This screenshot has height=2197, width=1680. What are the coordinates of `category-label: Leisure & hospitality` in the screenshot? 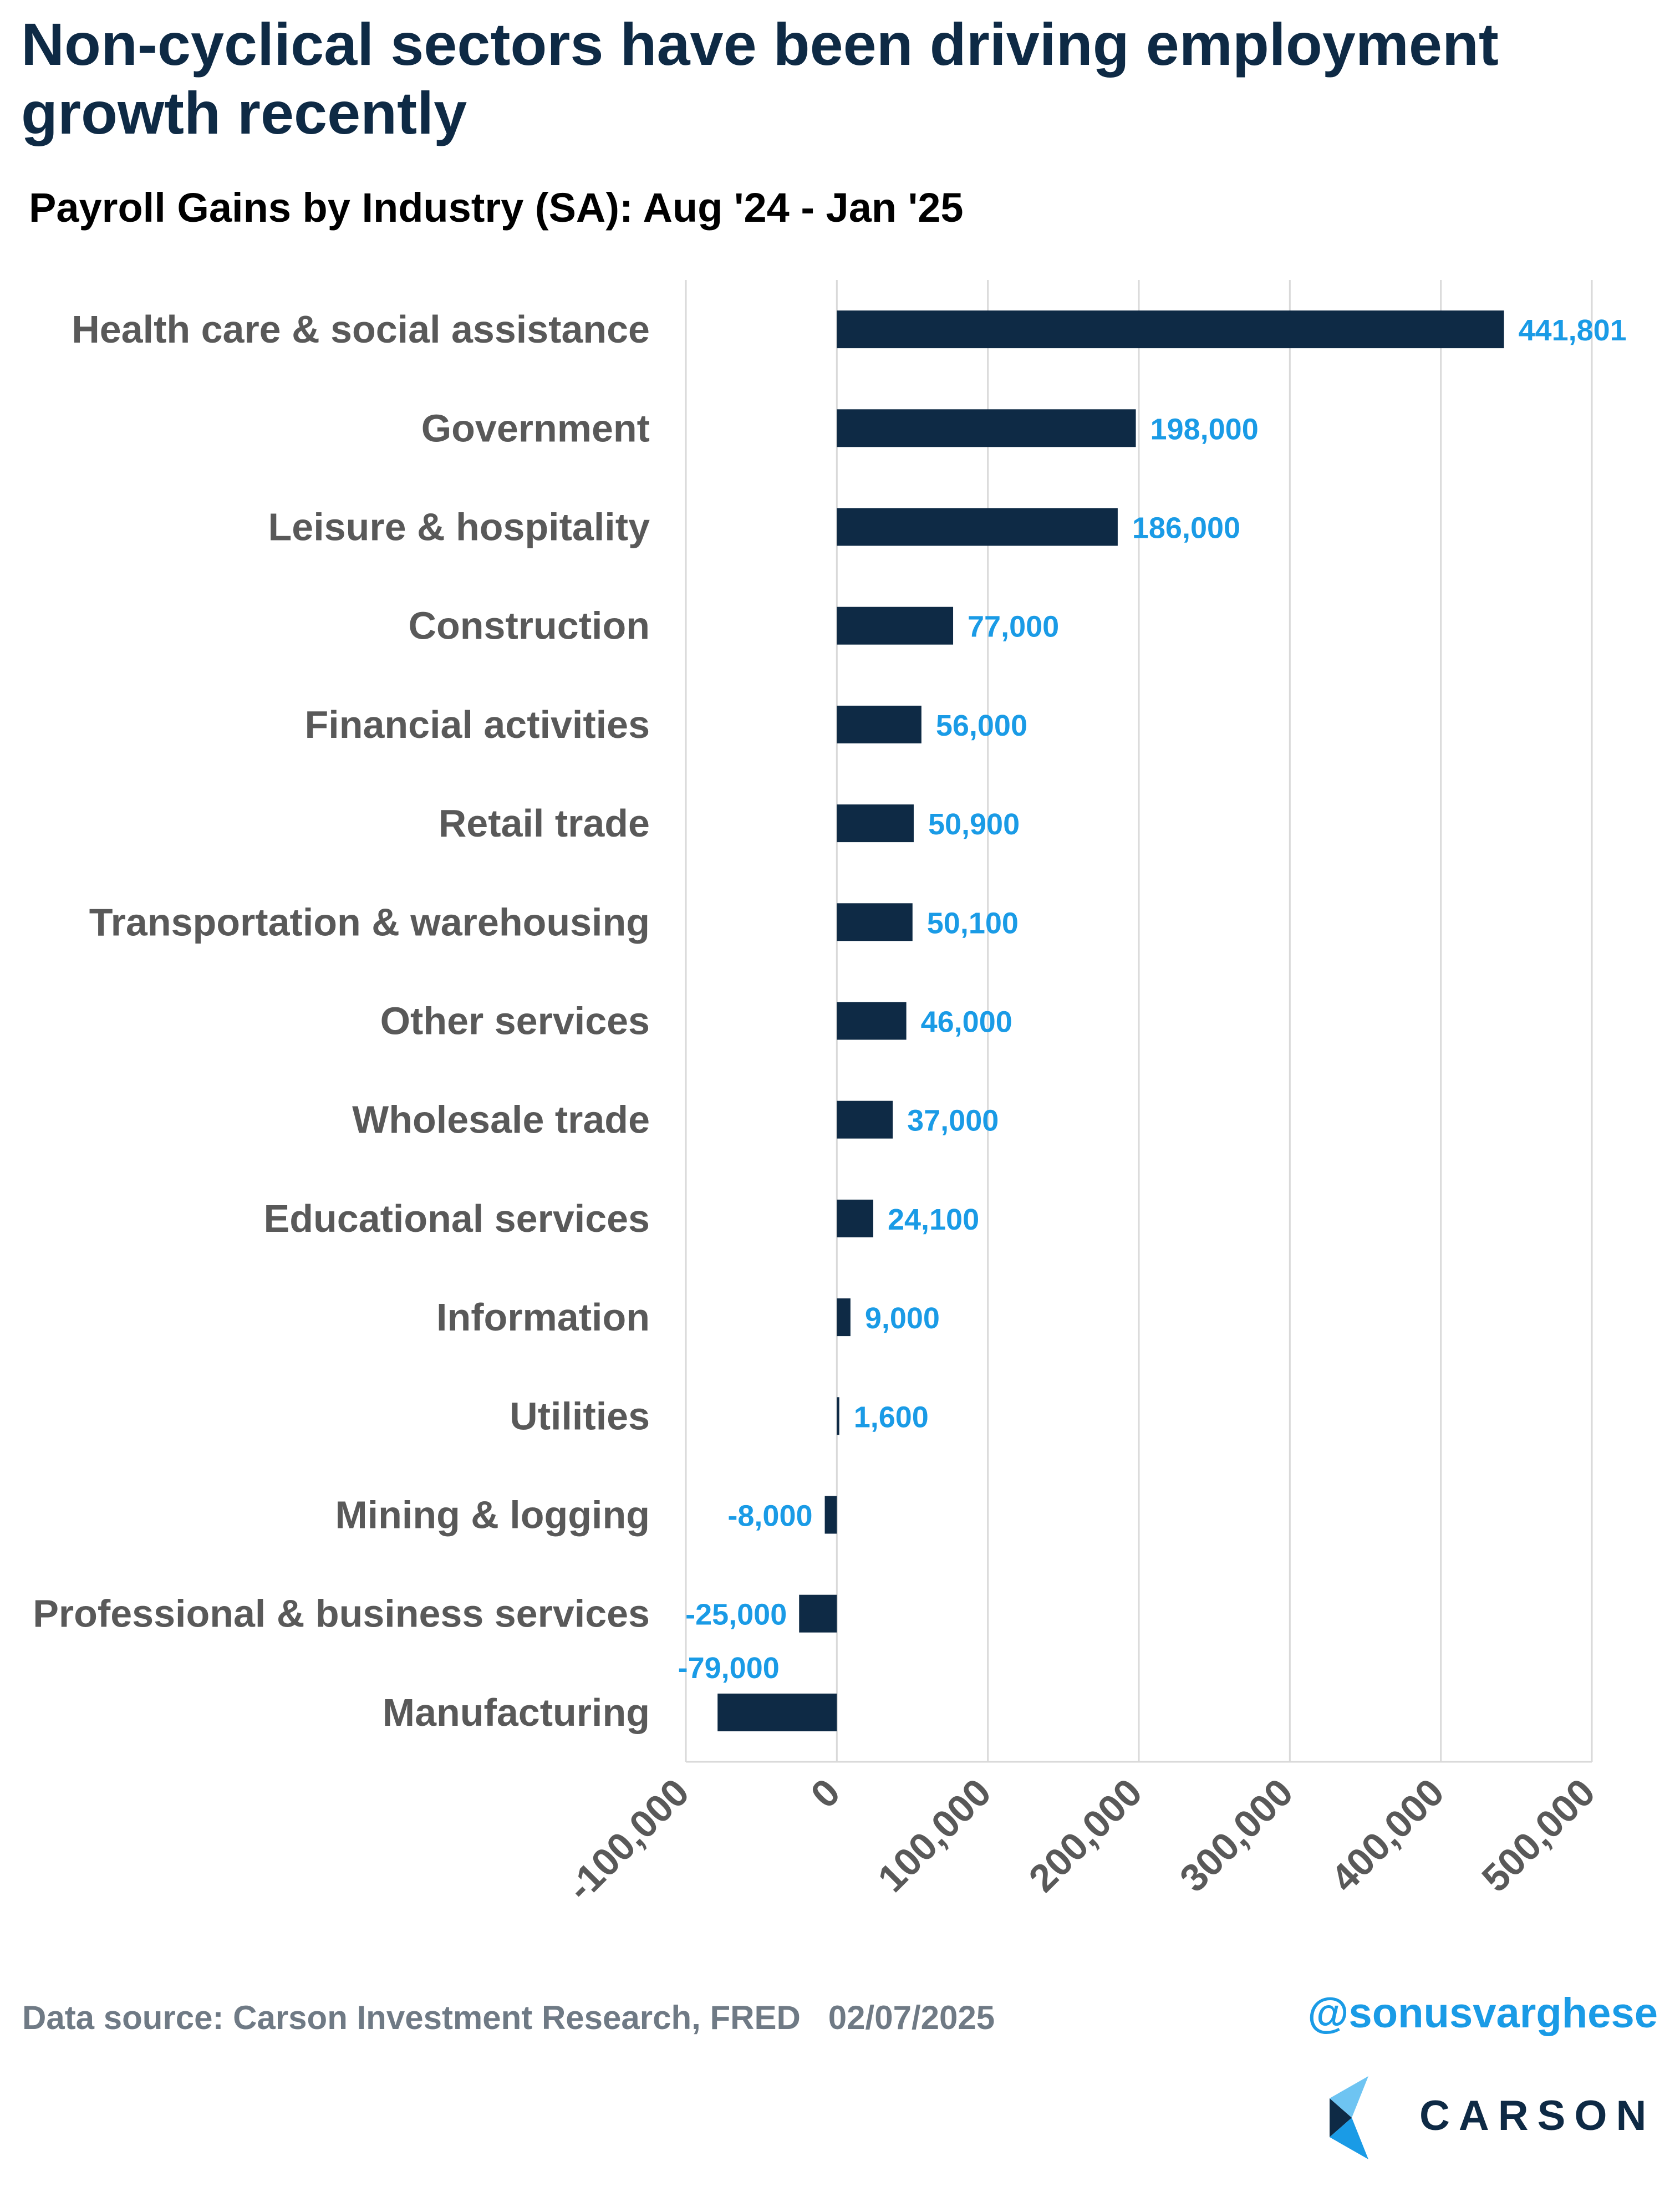 It's located at (459, 527).